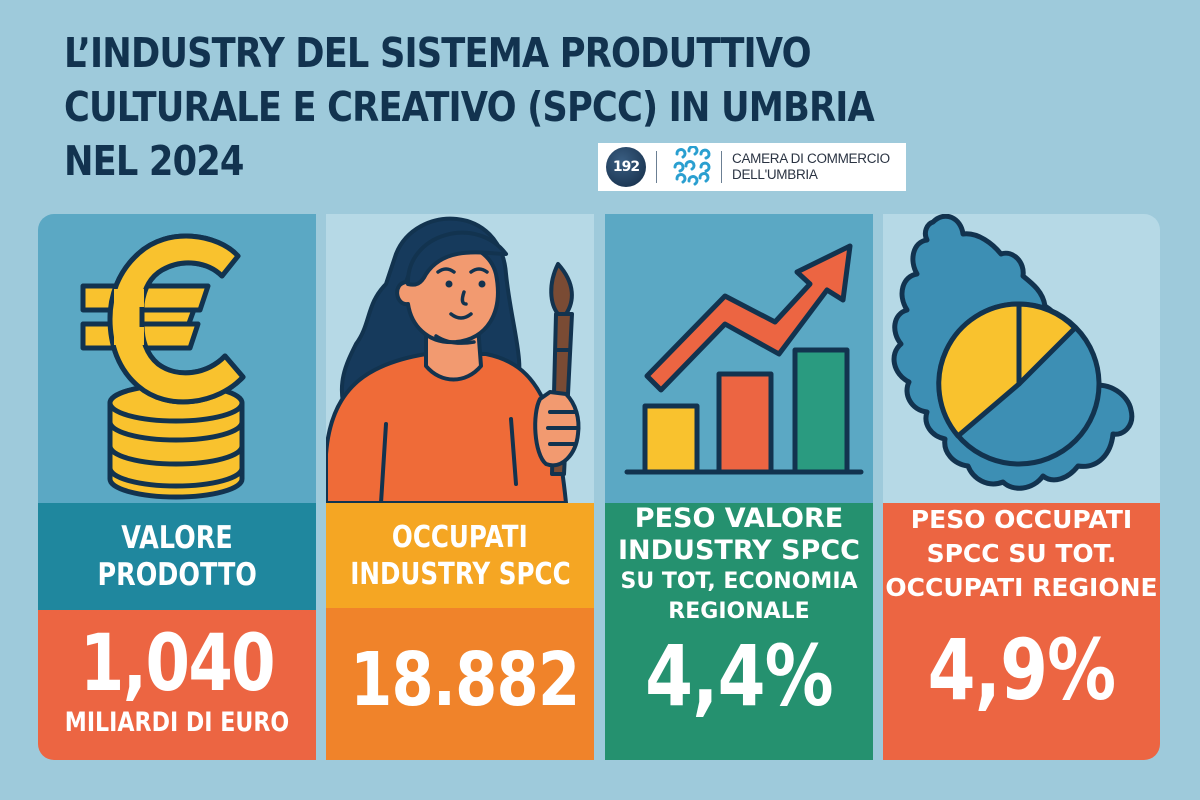  I want to click on label-line: OCCUPATI REGIONE, so click(1021, 587).